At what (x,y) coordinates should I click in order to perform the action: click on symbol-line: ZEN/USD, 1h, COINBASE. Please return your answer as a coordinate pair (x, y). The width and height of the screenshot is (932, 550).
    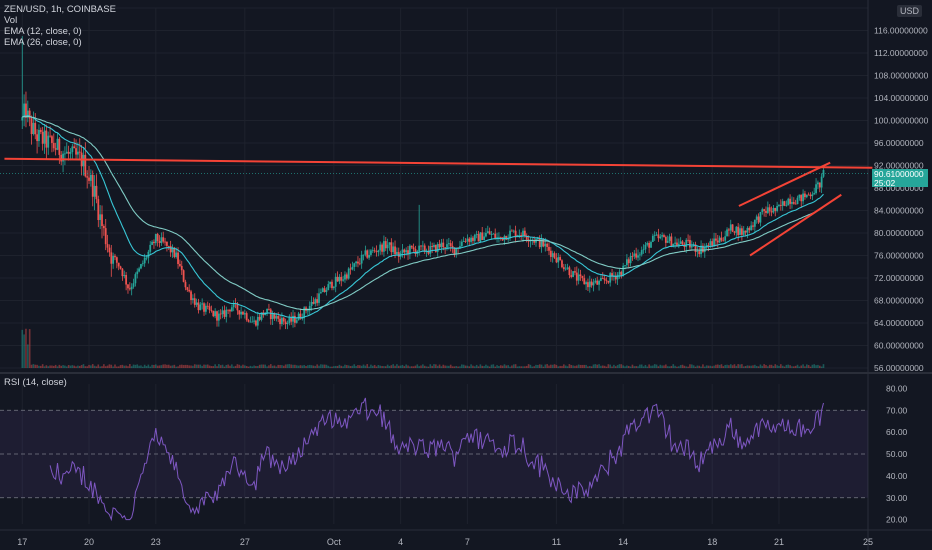
    Looking at the image, I should click on (60, 9).